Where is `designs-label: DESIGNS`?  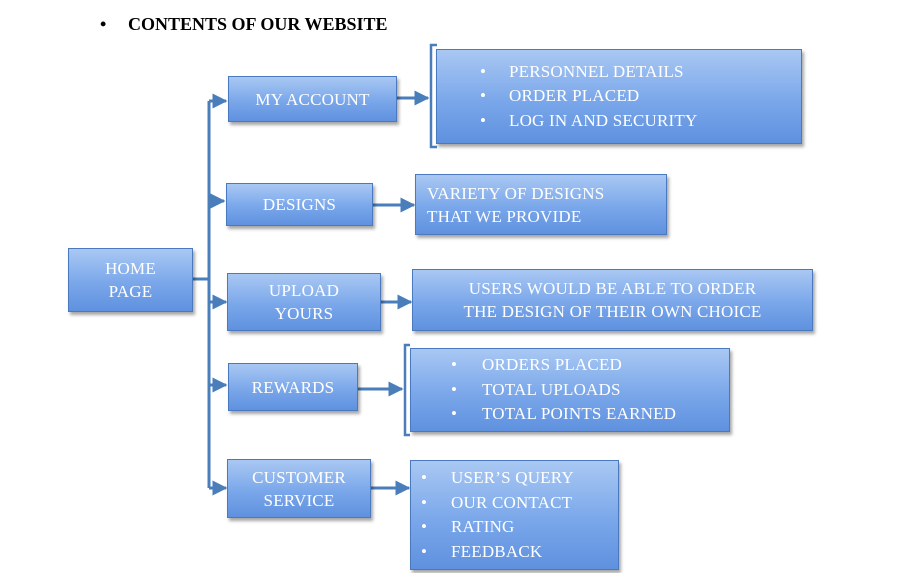
designs-label: DESIGNS is located at coordinates (299, 204).